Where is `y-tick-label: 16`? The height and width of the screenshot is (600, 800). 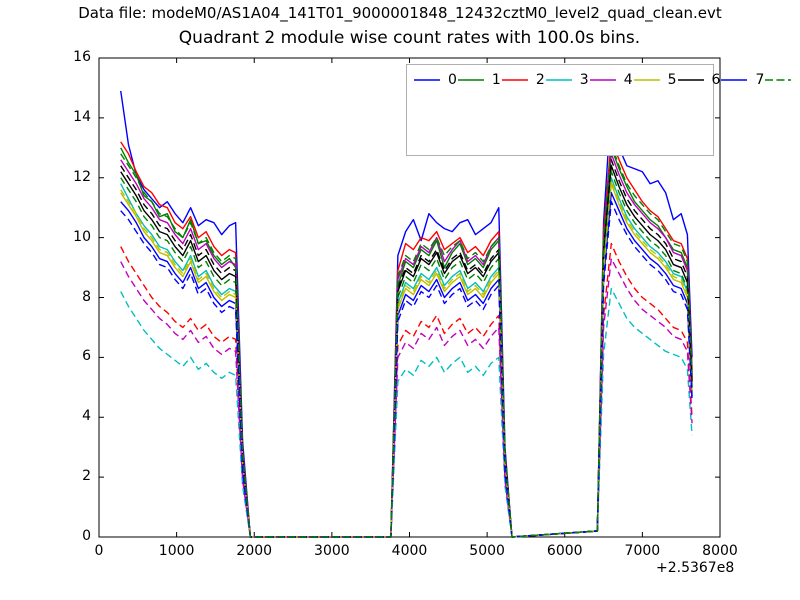
y-tick-label: 16 is located at coordinates (82, 57).